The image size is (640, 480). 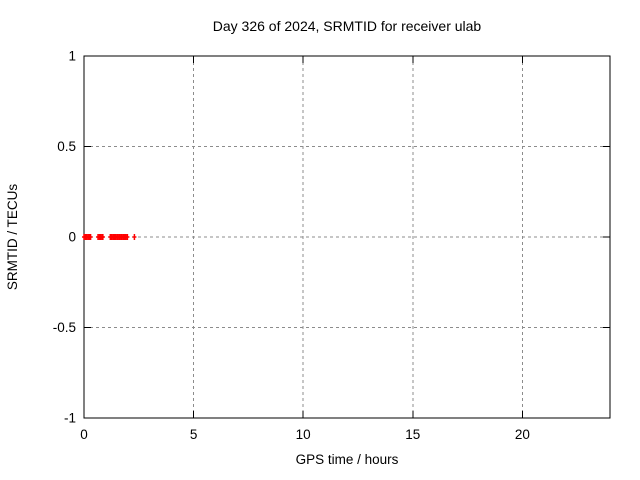 What do you see at coordinates (109, 237) in the screenshot?
I see `data-points-layer` at bounding box center [109, 237].